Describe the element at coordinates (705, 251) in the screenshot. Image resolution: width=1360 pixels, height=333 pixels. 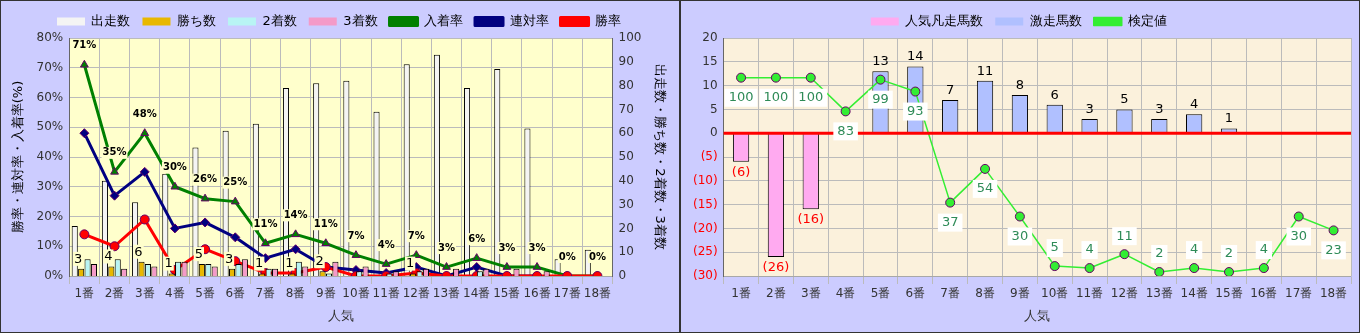
I see `y-tick-label: (25)` at that location.